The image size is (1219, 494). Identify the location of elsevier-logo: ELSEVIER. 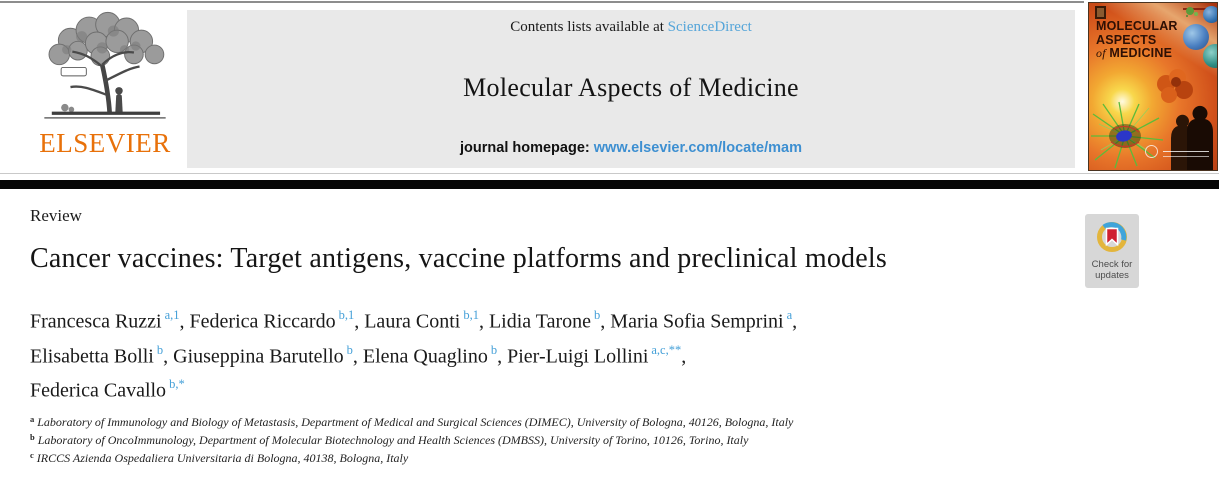
(105, 88).